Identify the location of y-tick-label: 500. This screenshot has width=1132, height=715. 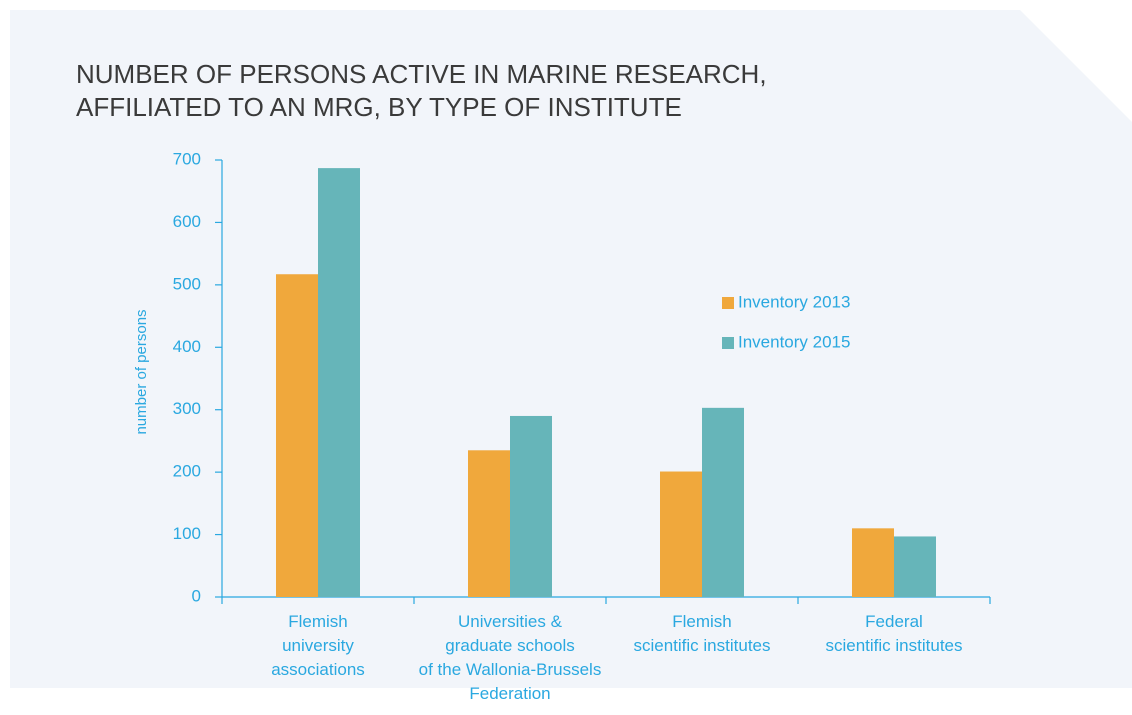
(187, 283).